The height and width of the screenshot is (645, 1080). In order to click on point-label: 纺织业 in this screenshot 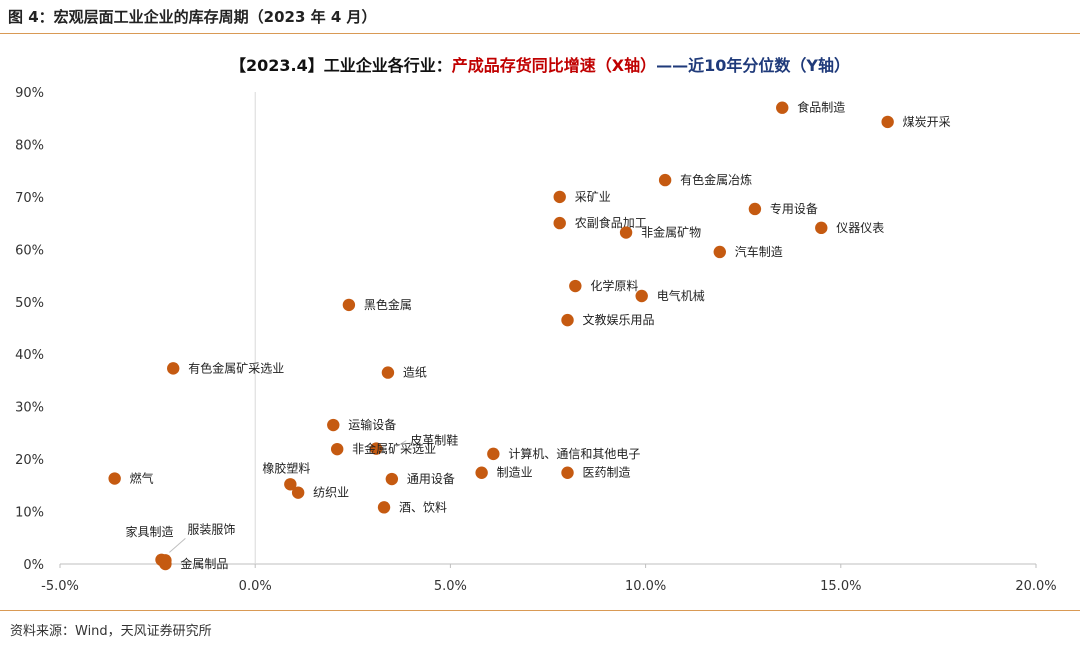, I will do `click(331, 493)`.